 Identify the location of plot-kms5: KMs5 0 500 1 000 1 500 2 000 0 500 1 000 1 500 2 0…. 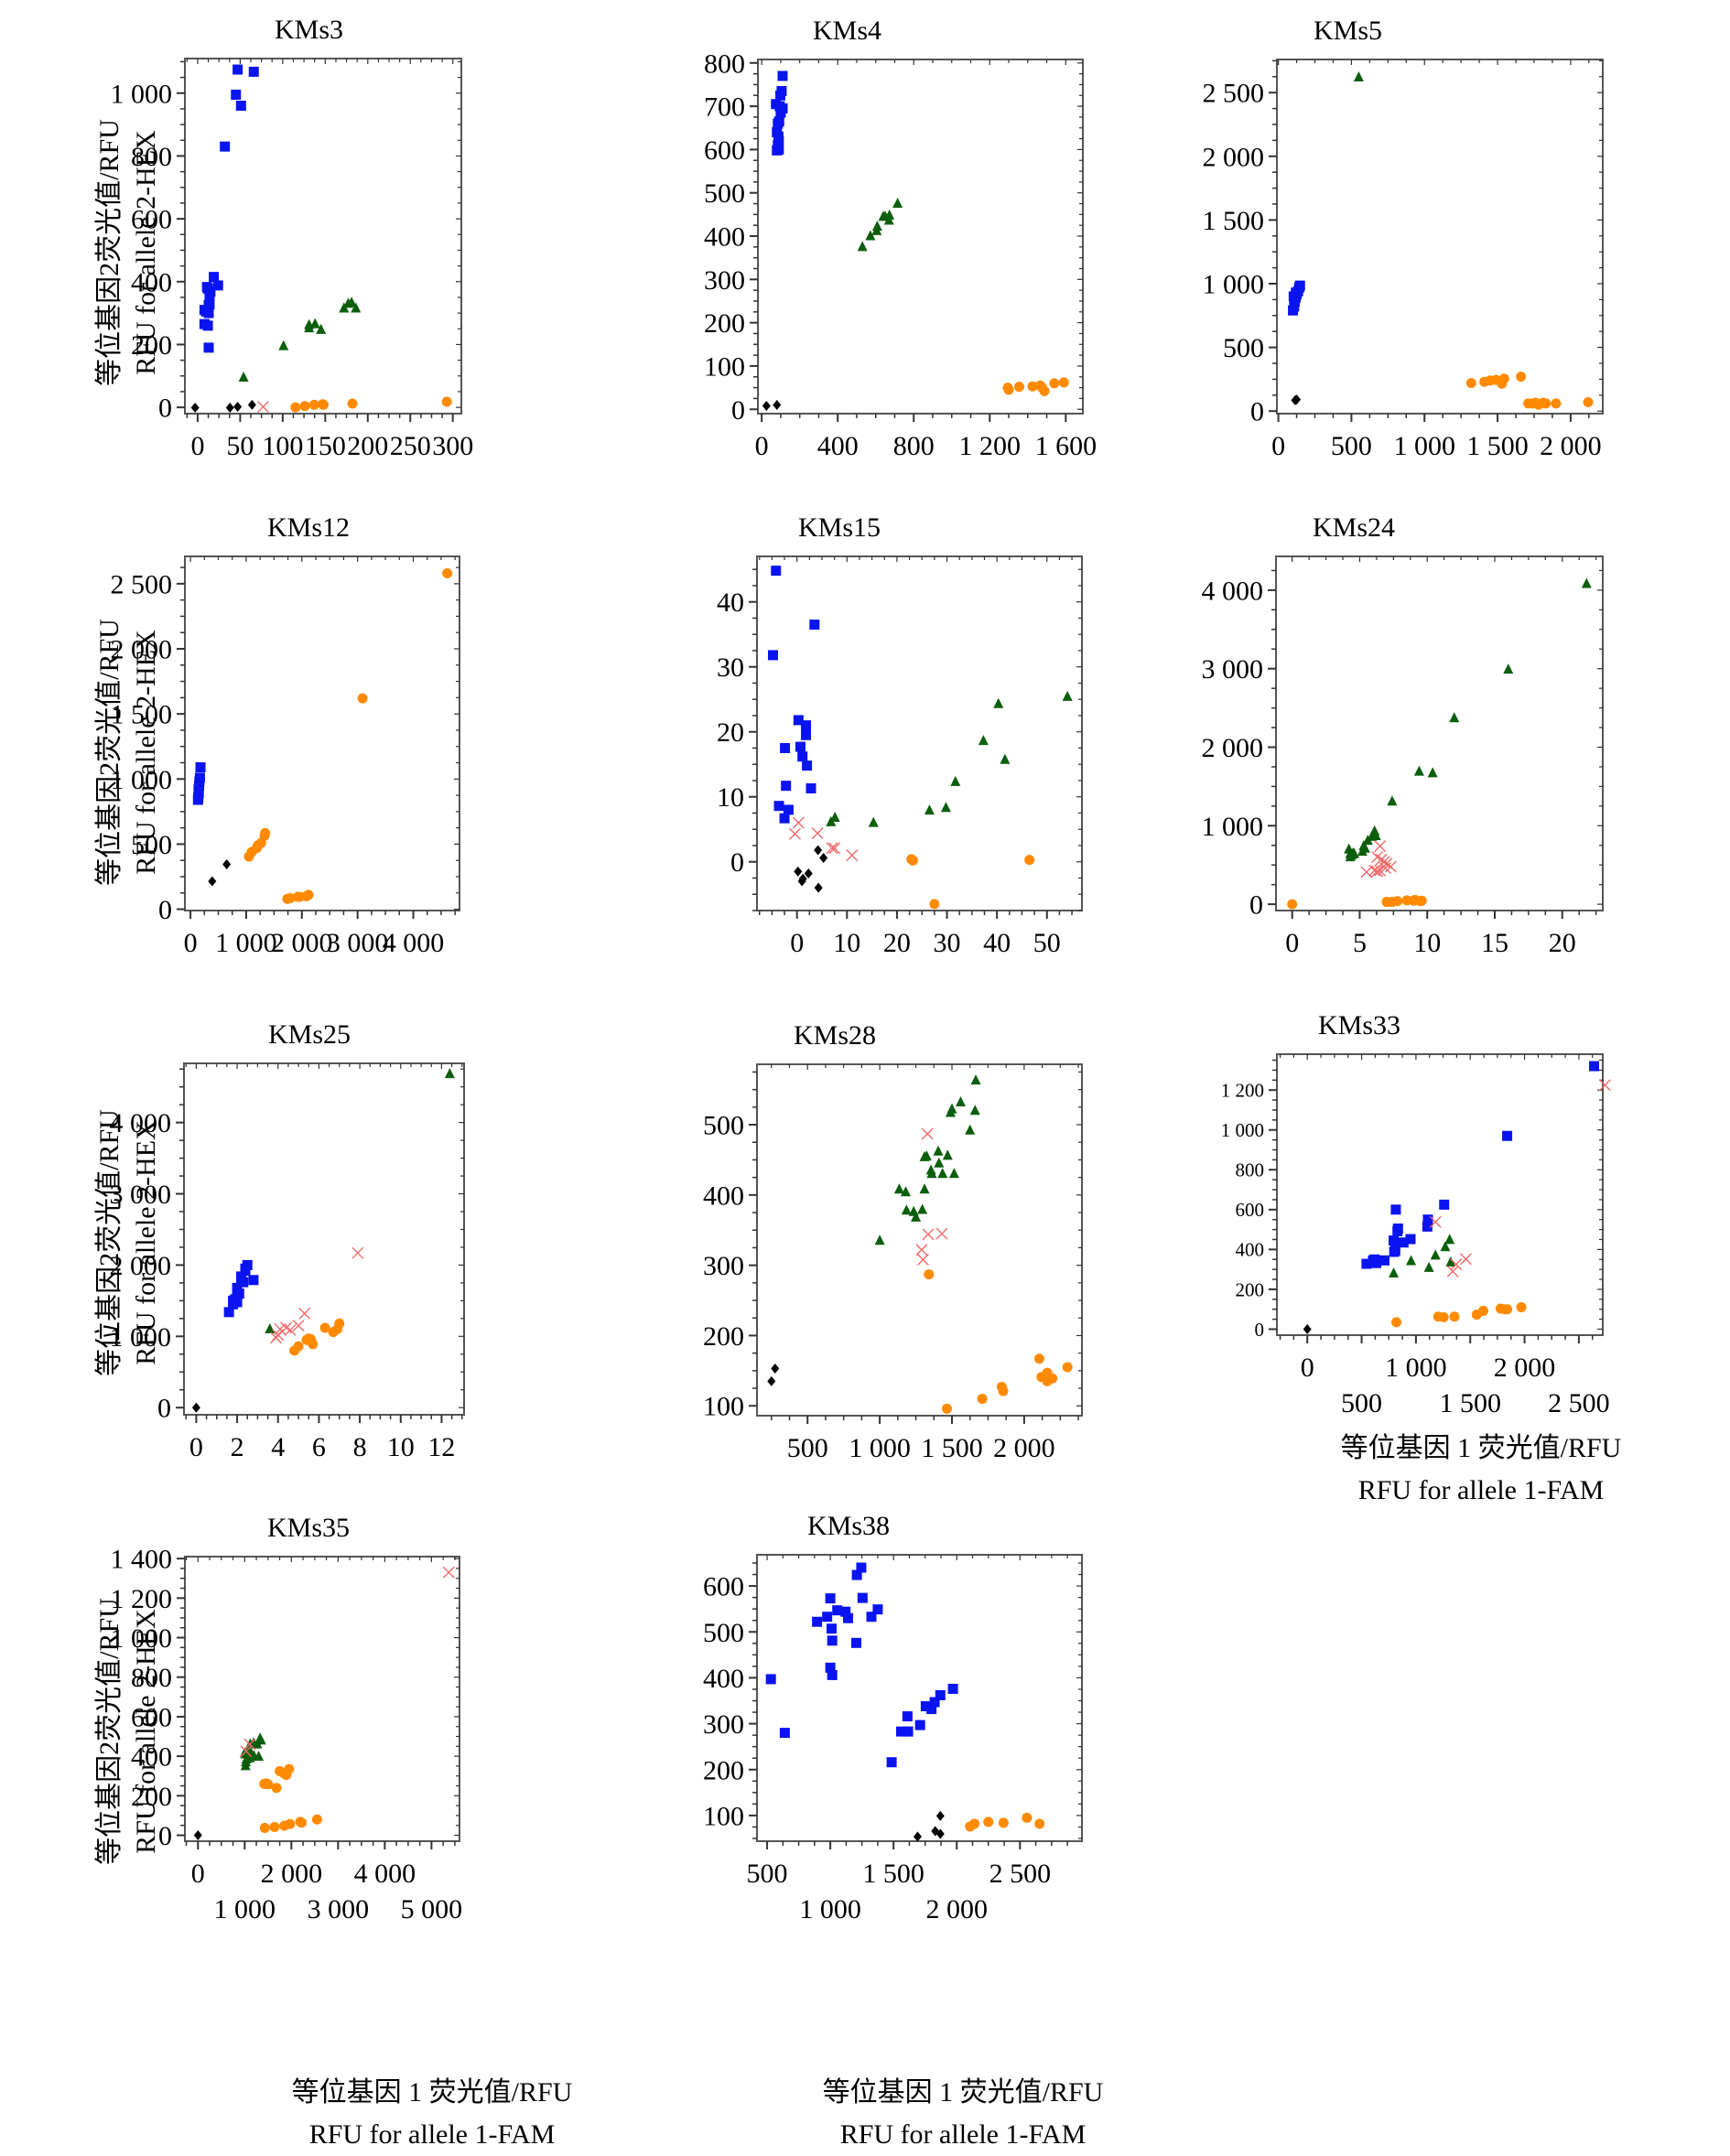
(1403, 239).